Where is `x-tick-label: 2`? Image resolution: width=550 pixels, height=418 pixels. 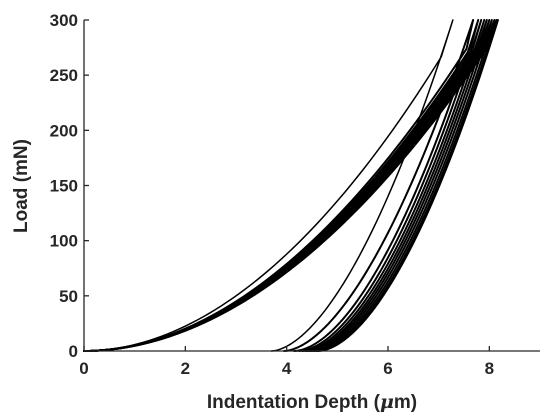
x-tick-label: 2 is located at coordinates (185, 368).